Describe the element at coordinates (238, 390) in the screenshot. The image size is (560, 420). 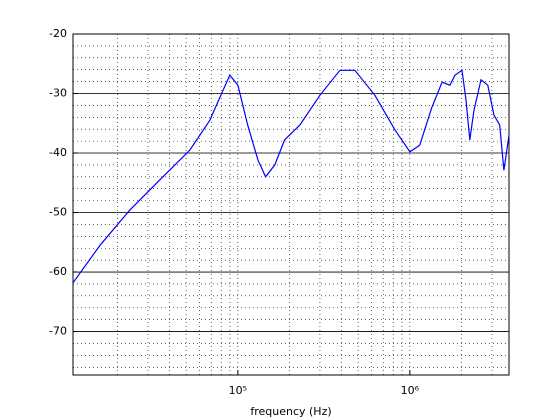
I see `x-tick-label: 10⁵` at that location.